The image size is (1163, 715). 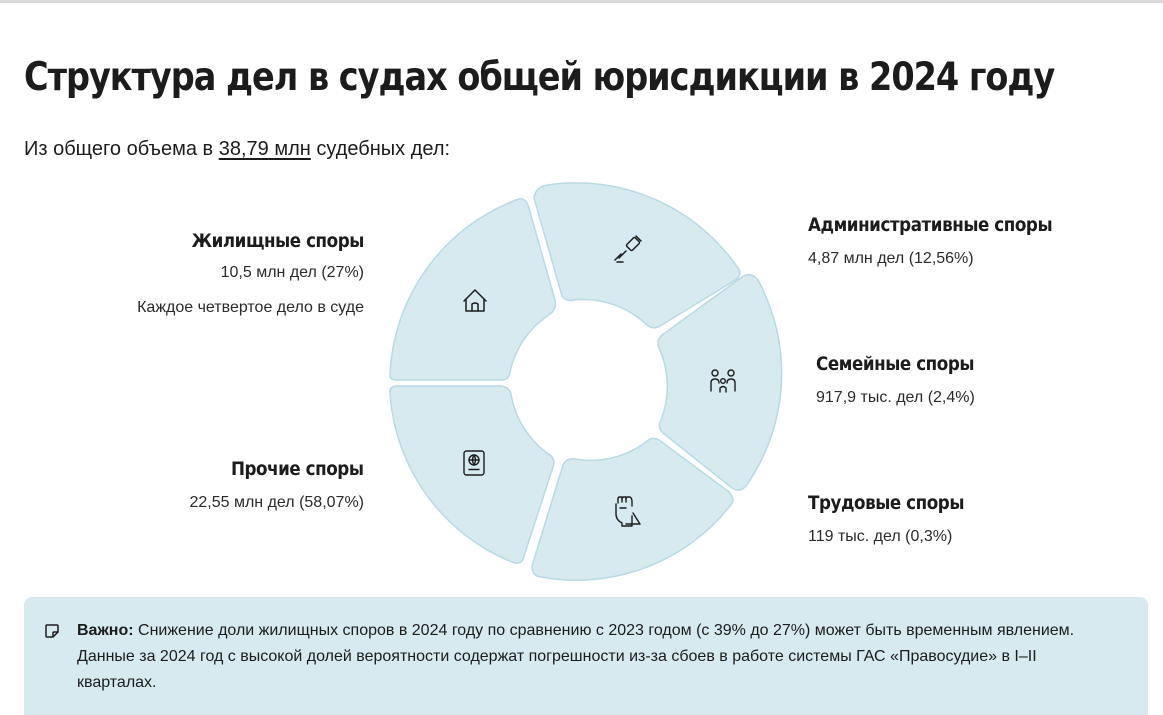 I want to click on passport-icon, so click(x=474, y=463).